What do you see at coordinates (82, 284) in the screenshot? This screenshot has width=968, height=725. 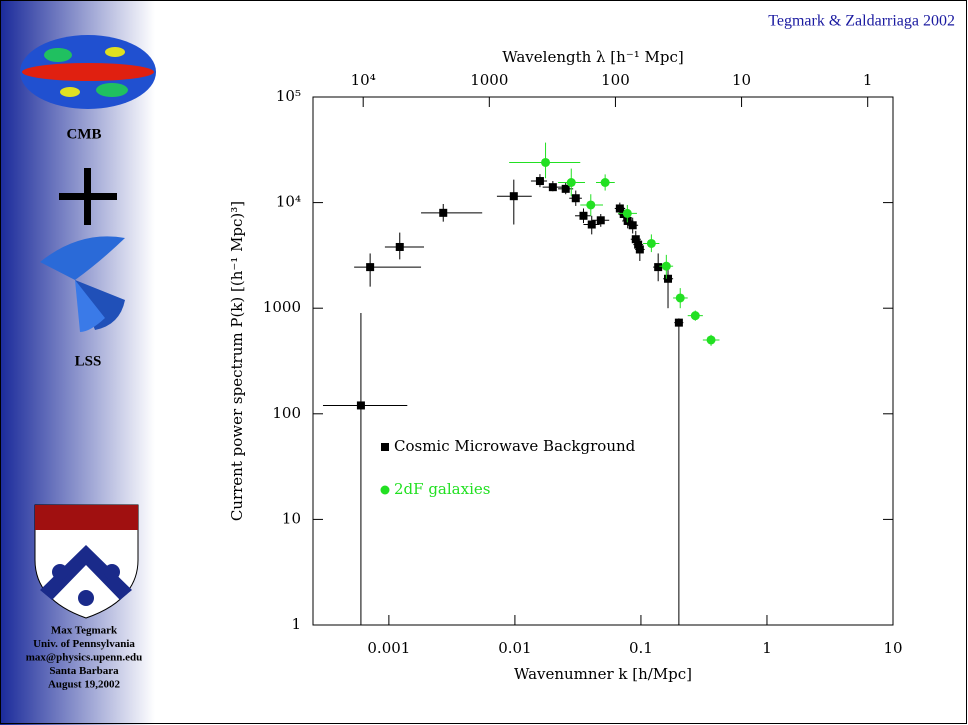 I see `survey-cone` at bounding box center [82, 284].